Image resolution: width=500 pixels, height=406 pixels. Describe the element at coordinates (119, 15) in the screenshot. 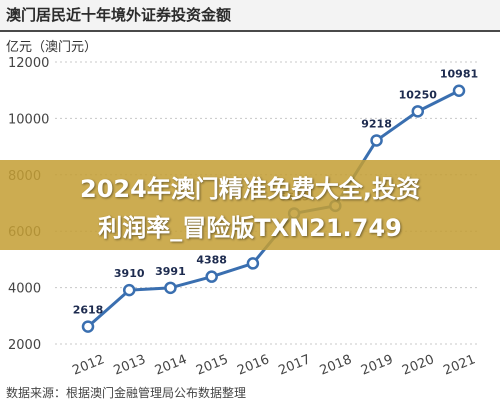

I see `chart-title: 澳门居民近十年境外证券投资金额` at that location.